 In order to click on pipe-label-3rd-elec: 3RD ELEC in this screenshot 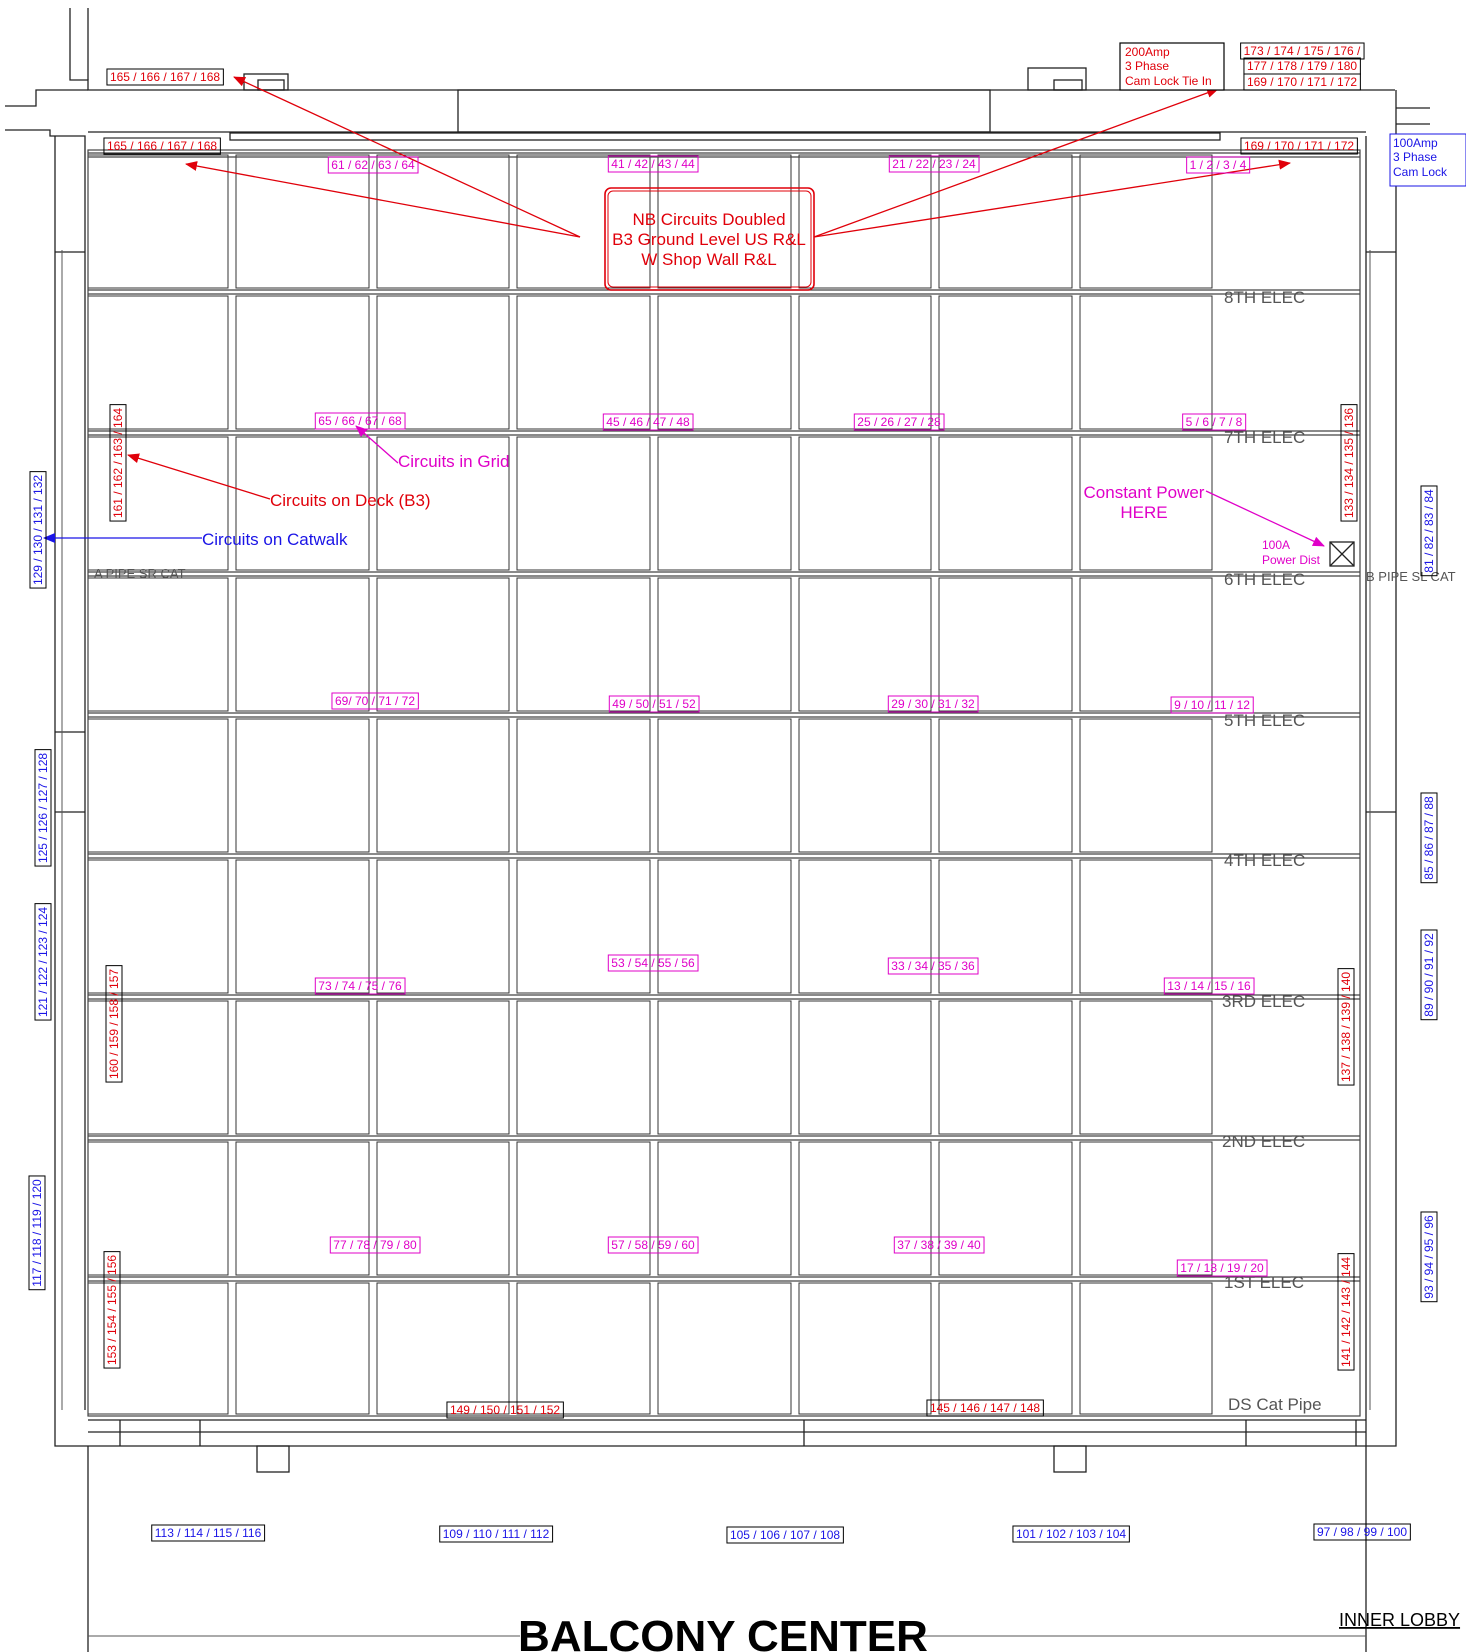, I will do `click(1263, 1001)`.